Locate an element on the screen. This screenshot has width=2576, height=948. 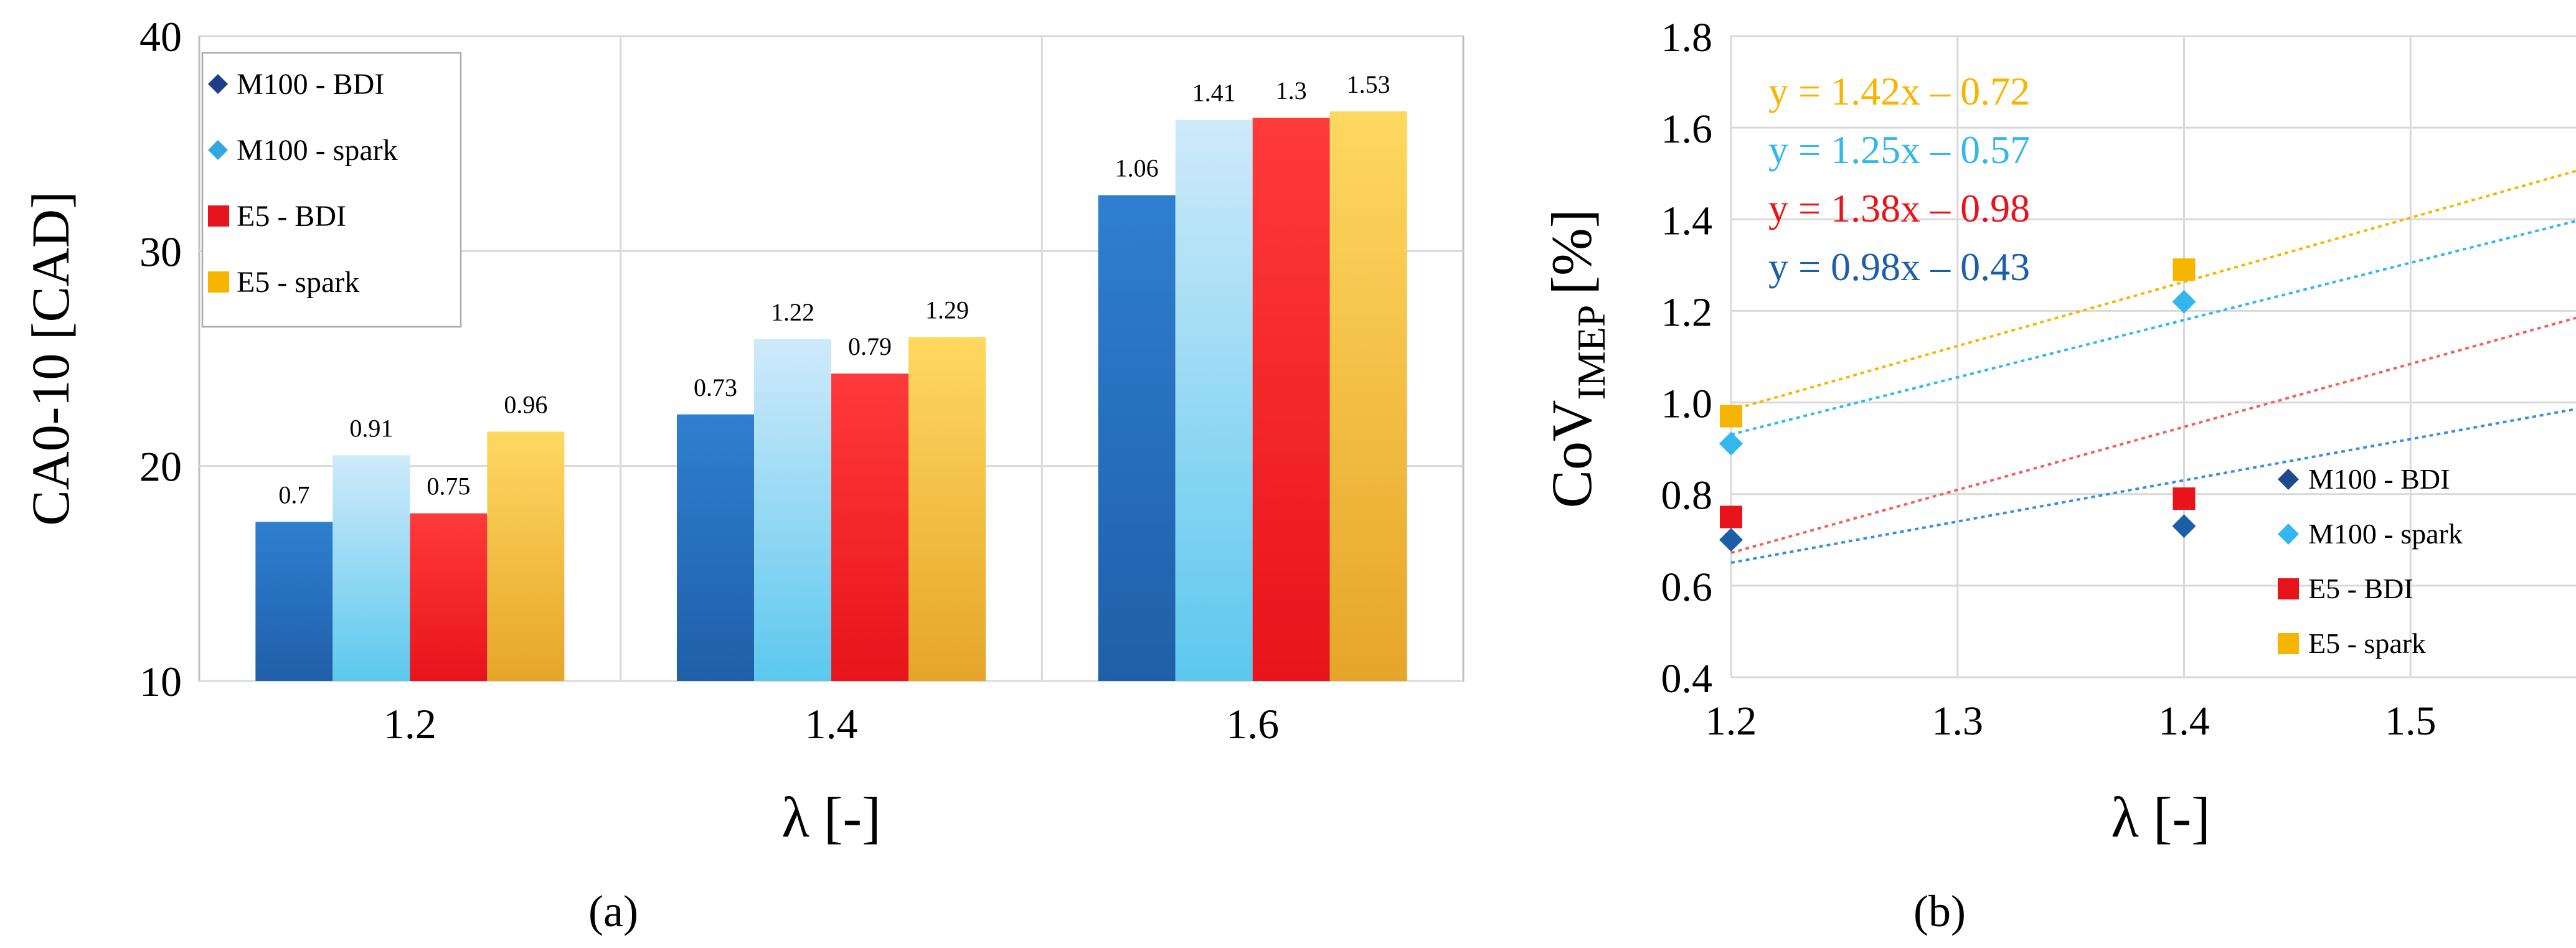
bar-data-label: 1.3 is located at coordinates (1291, 91).